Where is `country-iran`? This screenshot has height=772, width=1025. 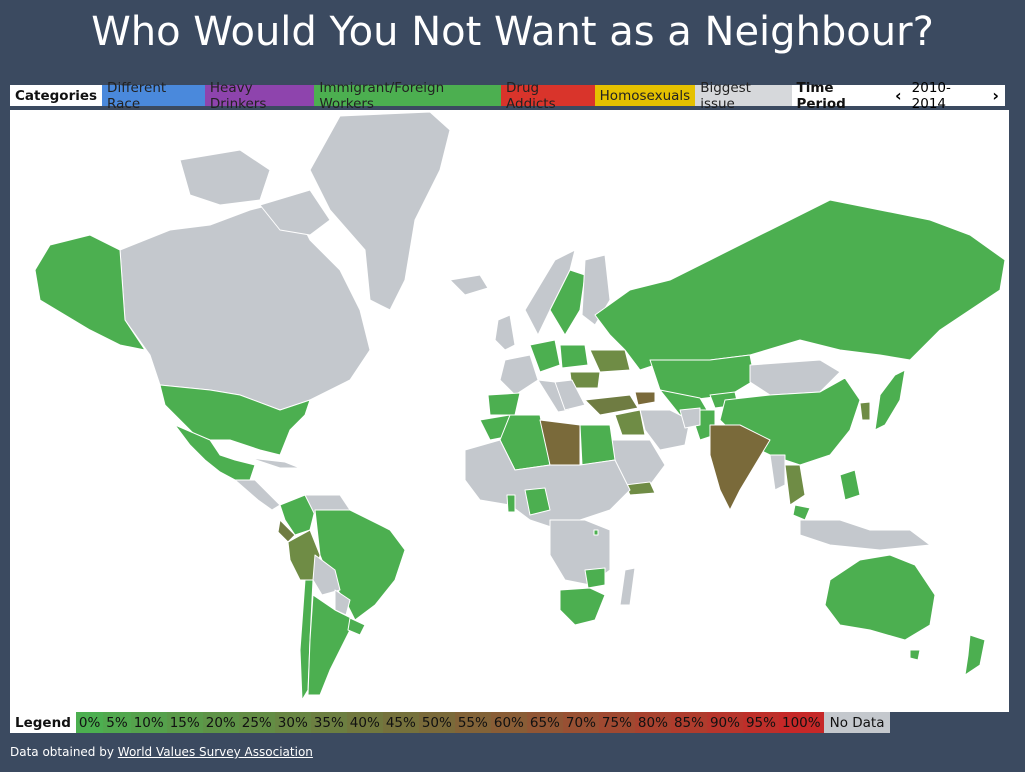 country-iran is located at coordinates (665, 430).